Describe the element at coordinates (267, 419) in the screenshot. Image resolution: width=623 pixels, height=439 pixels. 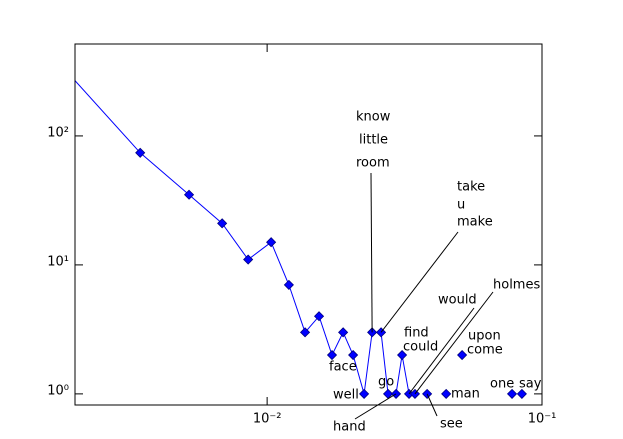
I see `x-tick-label: 10⁻²` at that location.